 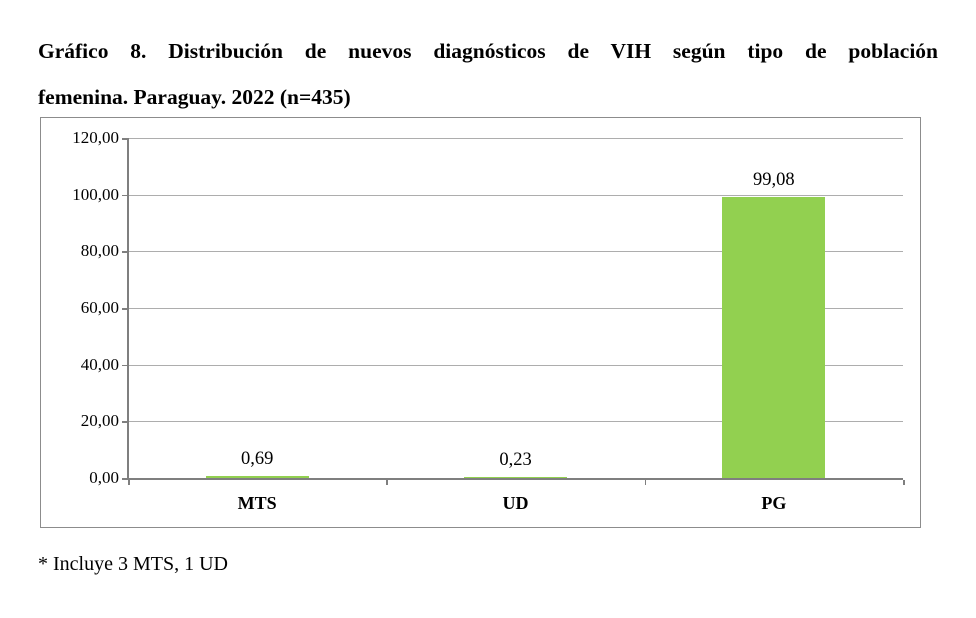 I want to click on bar-value-label: 0,69, so click(x=257, y=459).